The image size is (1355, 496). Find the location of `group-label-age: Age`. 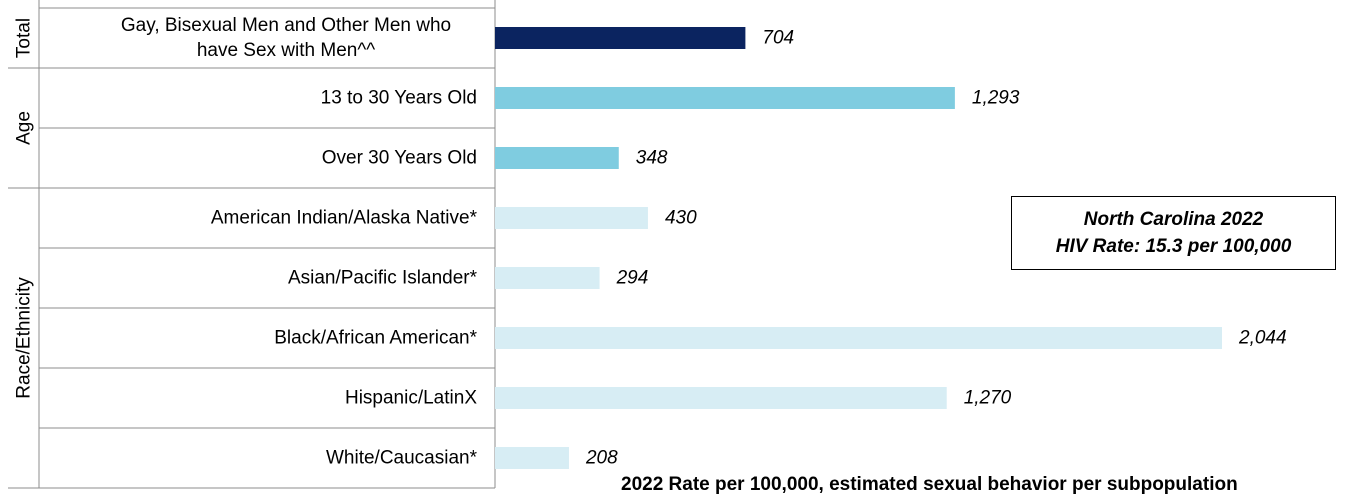

group-label-age: Age is located at coordinates (24, 128).